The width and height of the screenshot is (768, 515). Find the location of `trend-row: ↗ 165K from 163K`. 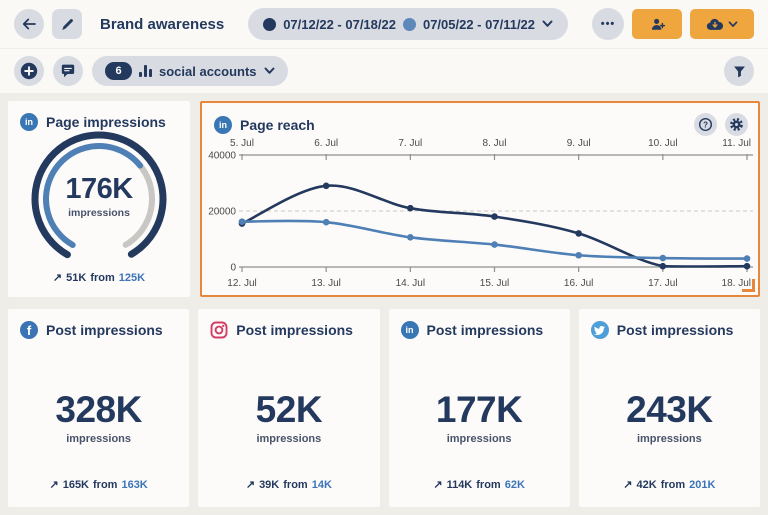

trend-row: ↗ 165K from 163K is located at coordinates (98, 485).